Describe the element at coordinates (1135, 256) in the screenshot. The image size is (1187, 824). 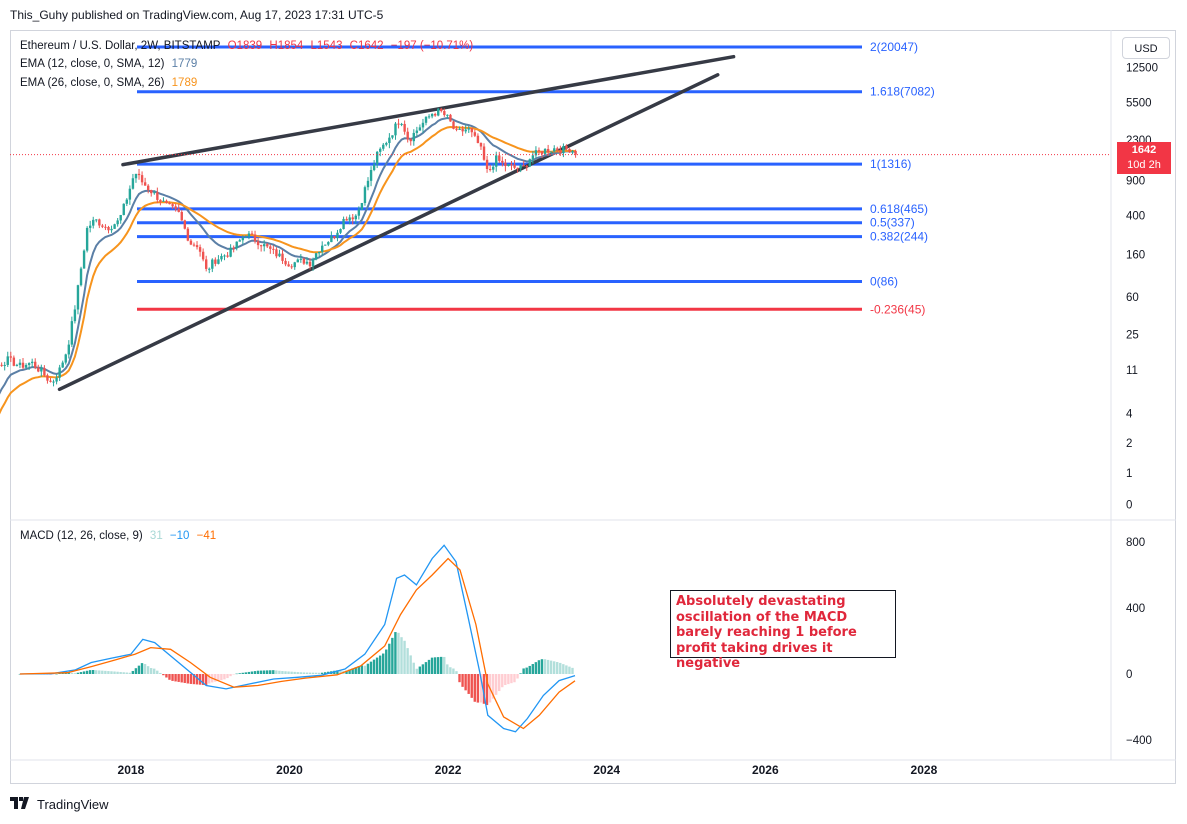
I see `price-tick-label: 160` at that location.